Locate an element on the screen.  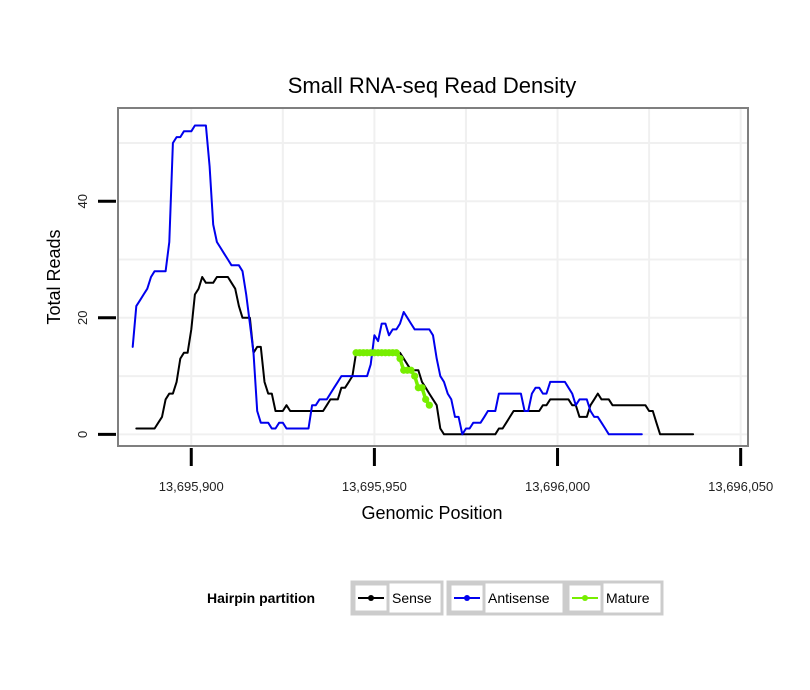
y-axis-title: Total Reads is located at coordinates (54, 276).